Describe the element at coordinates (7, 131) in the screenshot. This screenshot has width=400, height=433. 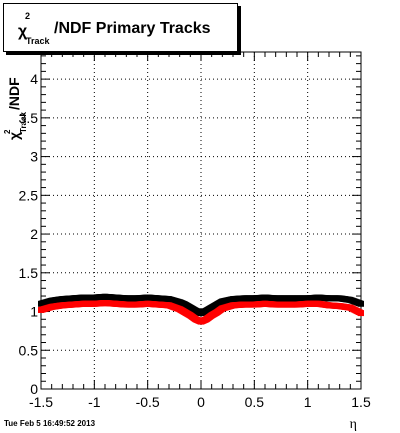
I see `y-label-superscript: 2` at that location.